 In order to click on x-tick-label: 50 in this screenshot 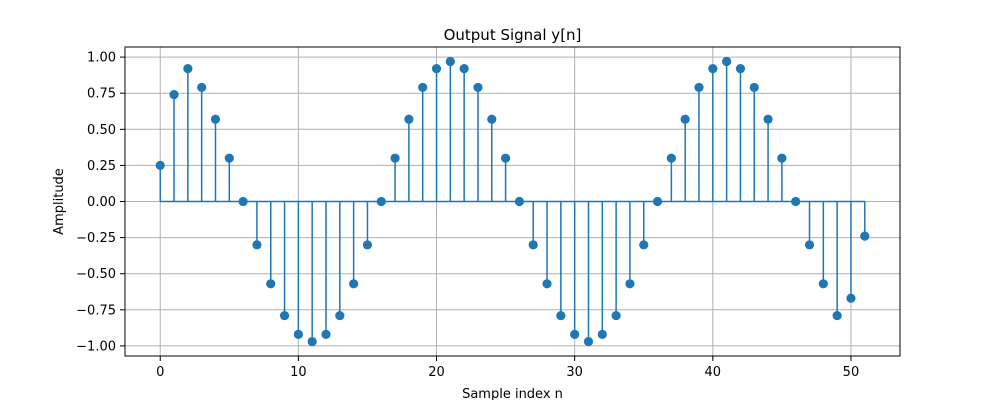, I will do `click(851, 372)`.